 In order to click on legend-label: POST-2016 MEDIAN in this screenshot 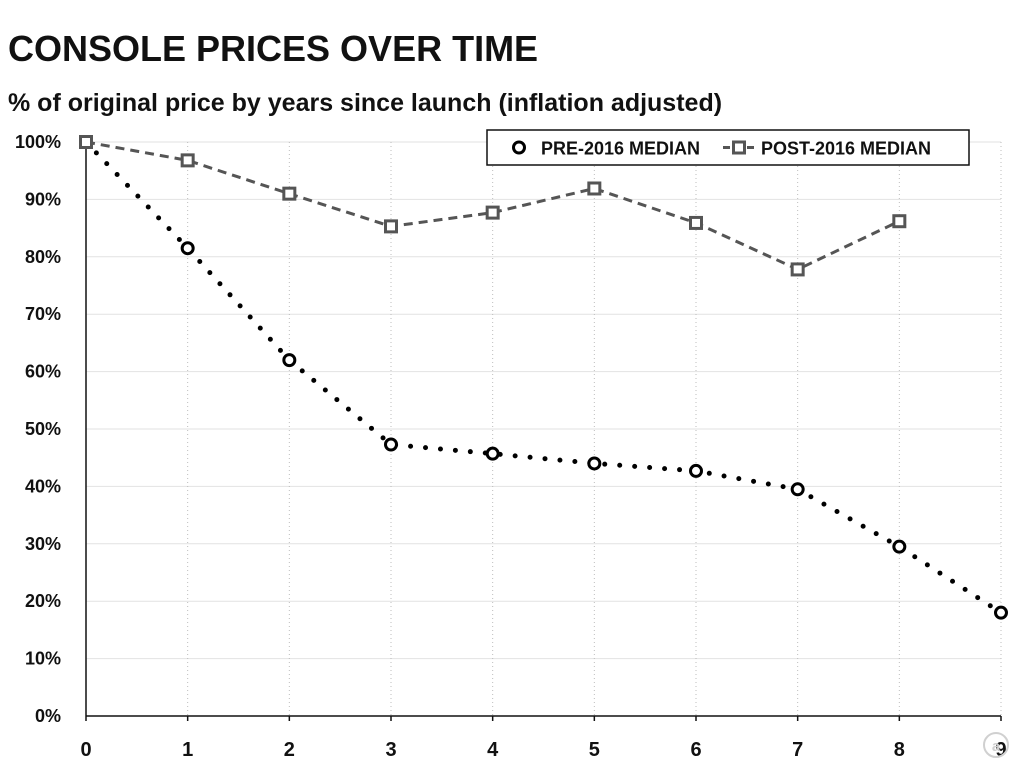, I will do `click(846, 149)`.